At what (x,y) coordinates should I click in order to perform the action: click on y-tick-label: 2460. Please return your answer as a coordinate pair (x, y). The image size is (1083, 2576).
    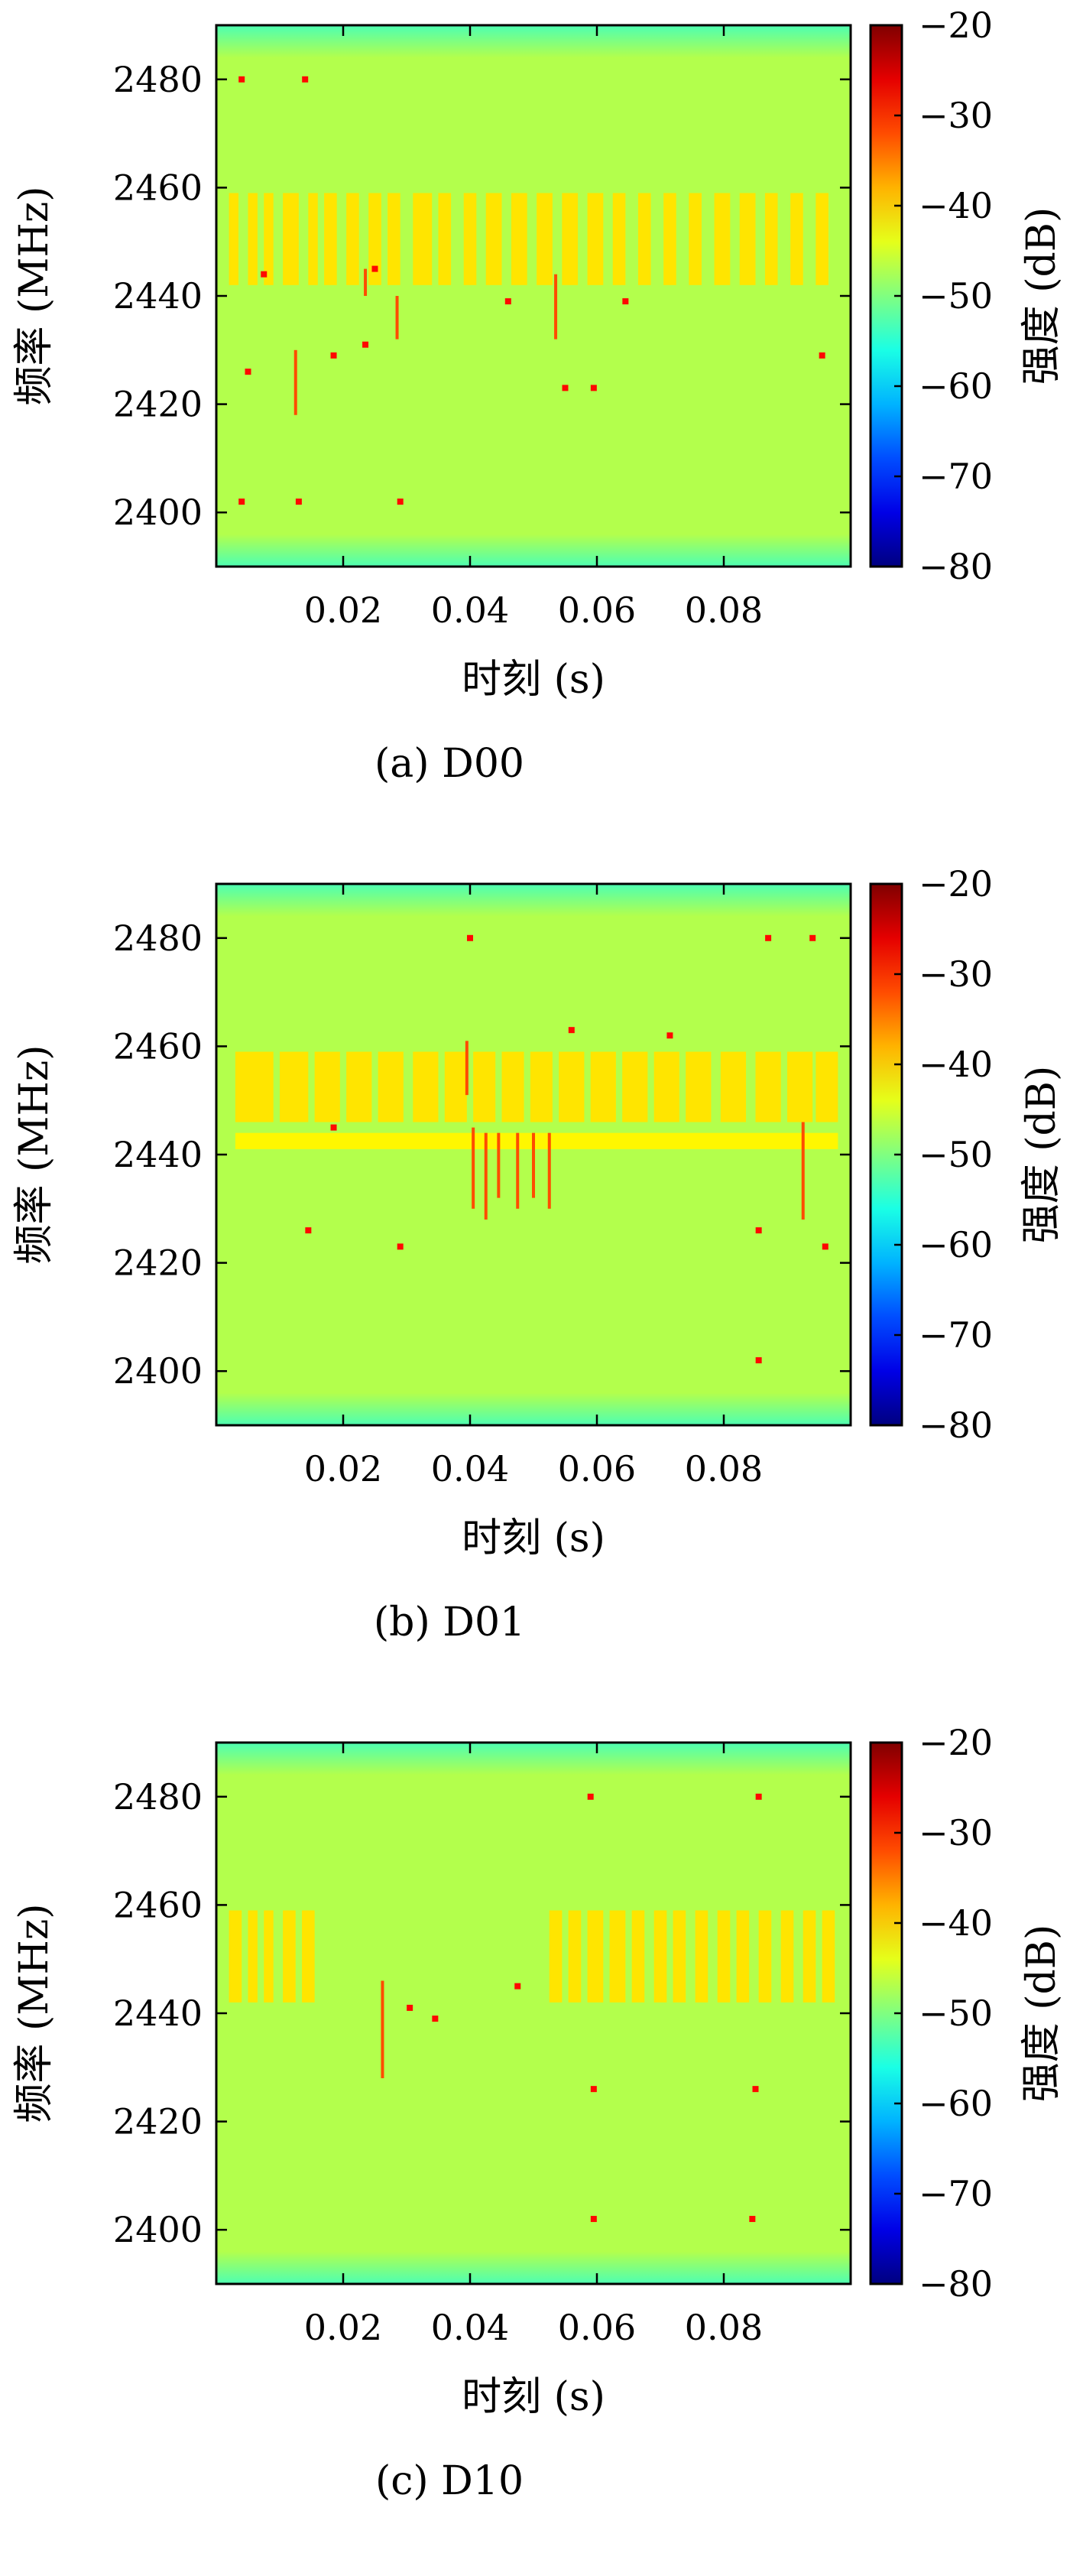
    Looking at the image, I should click on (158, 1905).